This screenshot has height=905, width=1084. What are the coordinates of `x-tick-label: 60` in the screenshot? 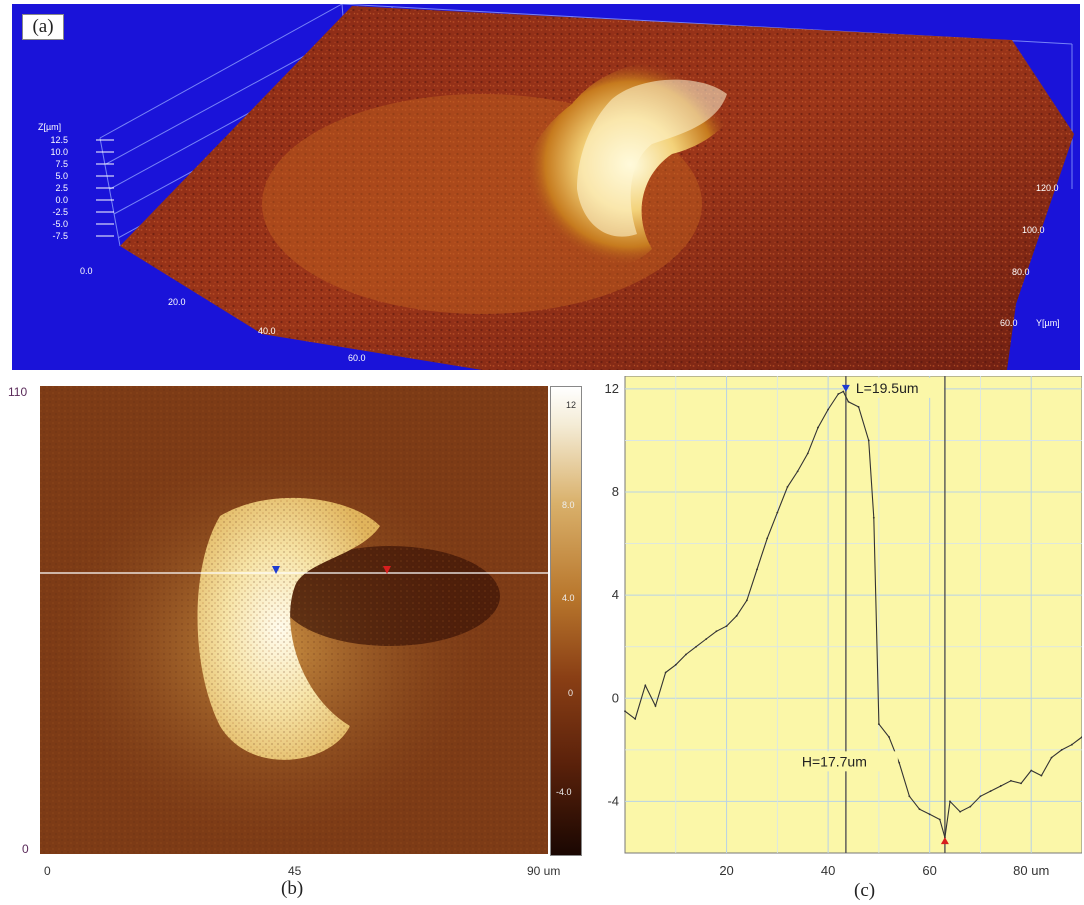 It's located at (929, 870).